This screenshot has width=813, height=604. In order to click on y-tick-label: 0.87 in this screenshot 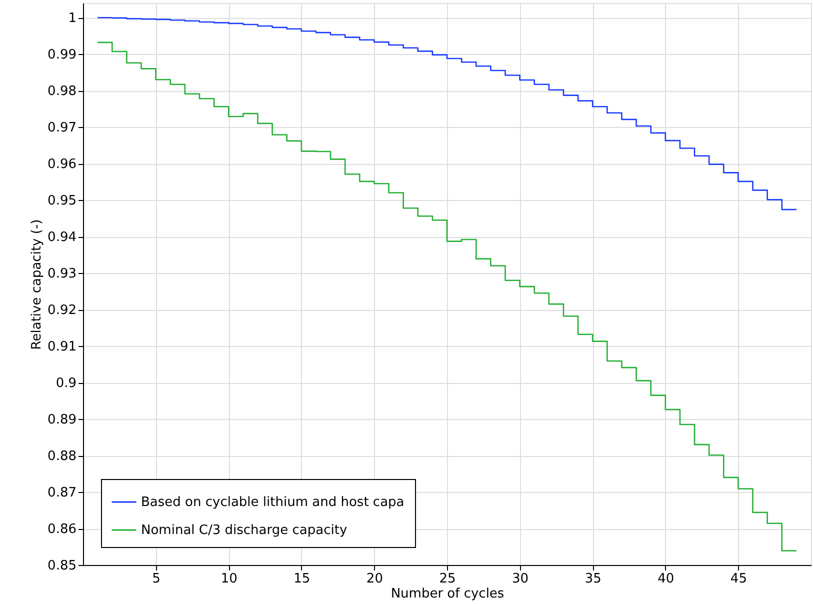, I will do `click(62, 493)`.